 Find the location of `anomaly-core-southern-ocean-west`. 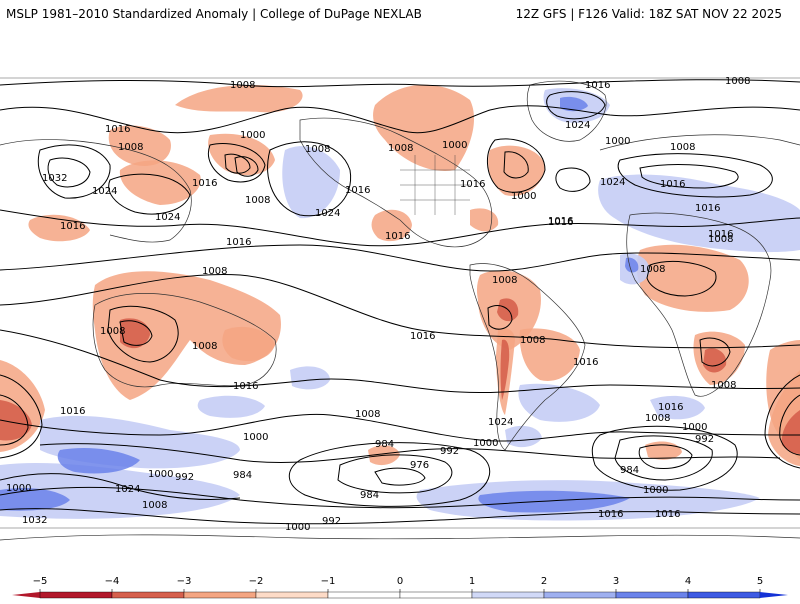

anomaly-core-southern-ocean-west is located at coordinates (16, 420).